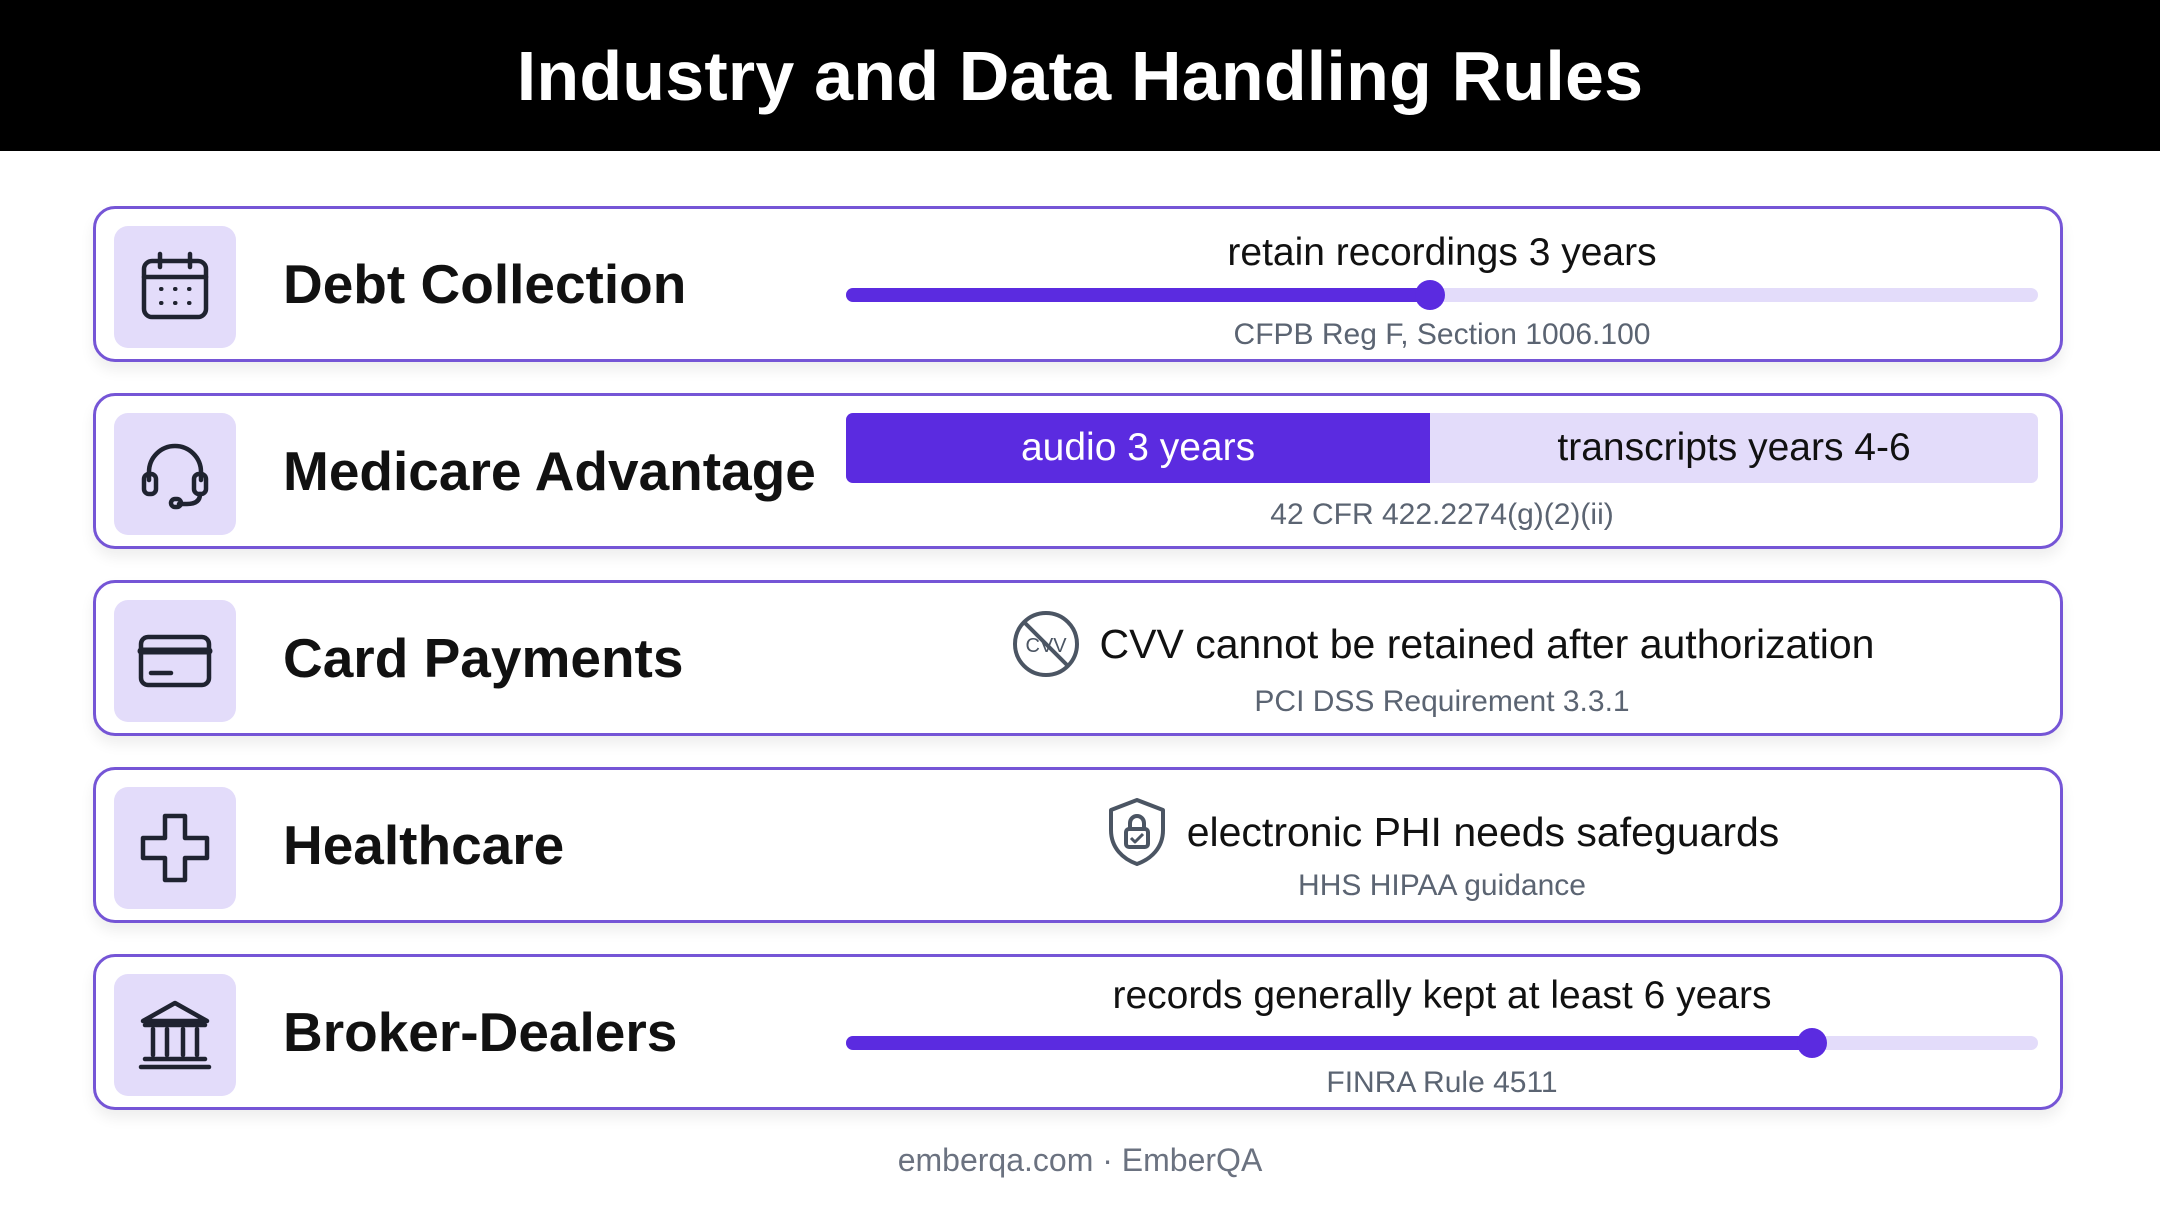 The height and width of the screenshot is (1206, 2160). What do you see at coordinates (1442, 995) in the screenshot?
I see `bar-label: records generally kept at least 6 years` at bounding box center [1442, 995].